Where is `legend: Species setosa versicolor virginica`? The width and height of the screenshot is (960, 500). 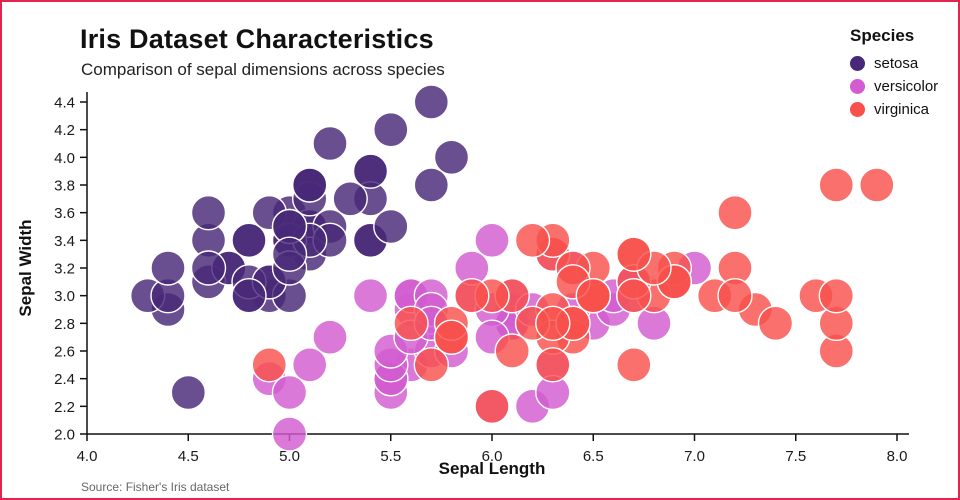
legend: Species setosa versicolor virginica is located at coordinates (894, 75).